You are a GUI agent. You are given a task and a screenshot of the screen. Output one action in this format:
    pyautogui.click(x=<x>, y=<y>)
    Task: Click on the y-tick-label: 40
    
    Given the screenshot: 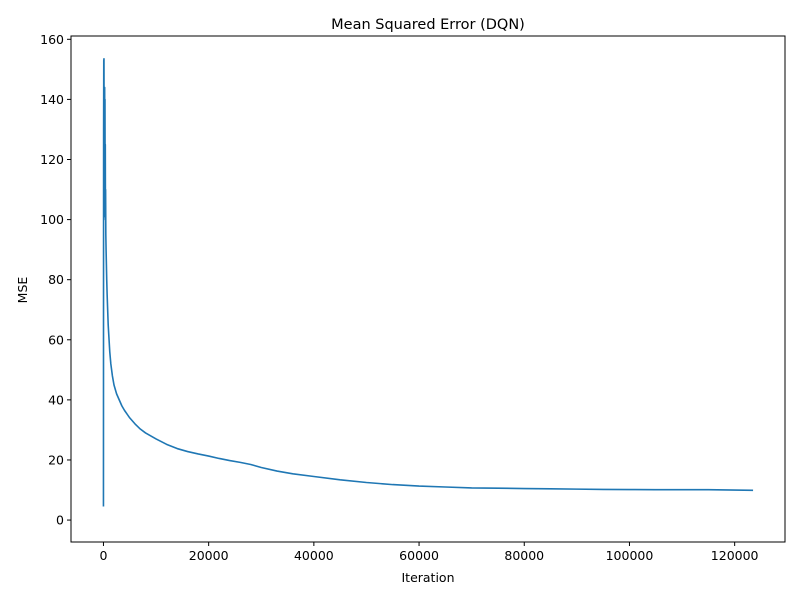 What is the action you would take?
    pyautogui.click(x=56, y=399)
    